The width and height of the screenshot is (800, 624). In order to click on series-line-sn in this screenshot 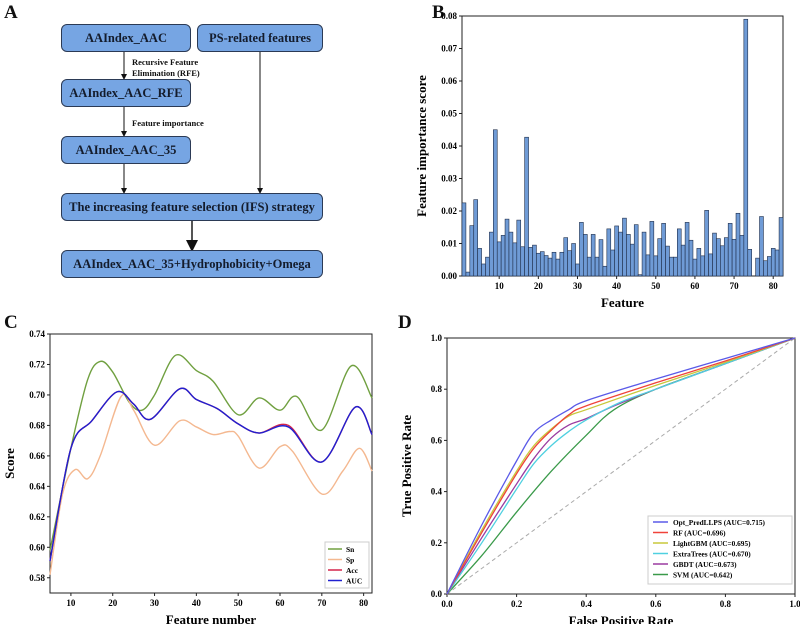, I will do `click(211, 452)`.